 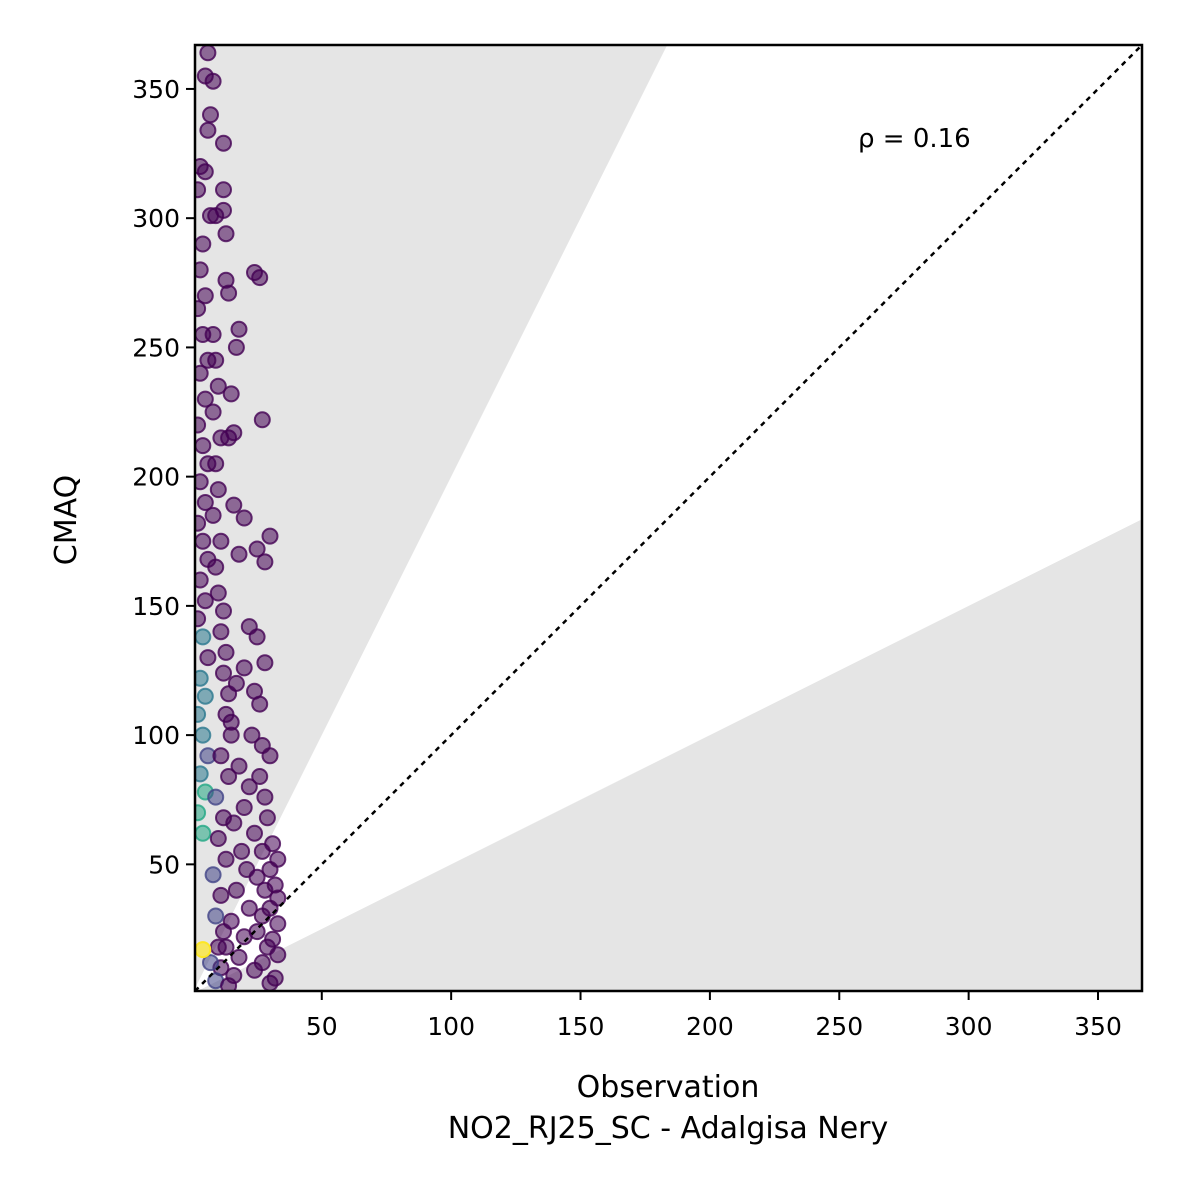 I want to click on y-axis-ticks: 50 100 150 200 250 300 350, so click(x=163, y=477).